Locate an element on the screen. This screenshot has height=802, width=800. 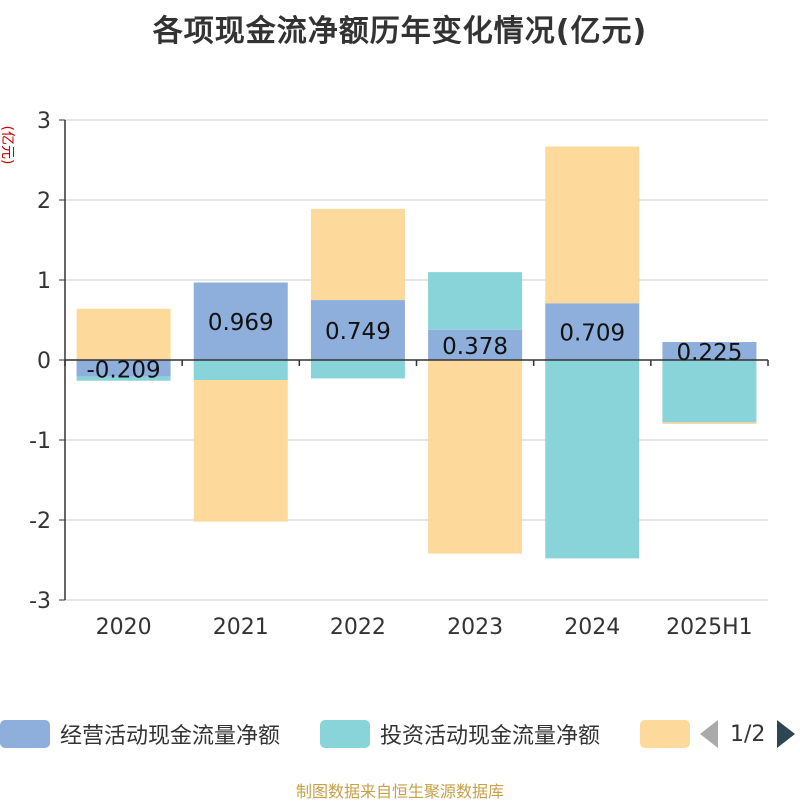
y-tick-label: 1 is located at coordinates (44, 281).